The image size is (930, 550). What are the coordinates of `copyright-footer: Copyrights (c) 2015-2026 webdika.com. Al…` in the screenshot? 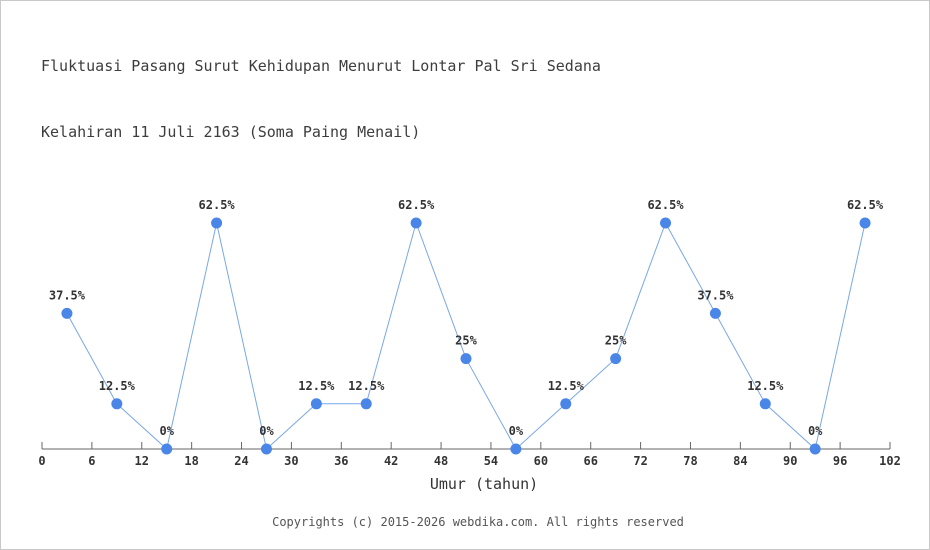 It's located at (478, 522).